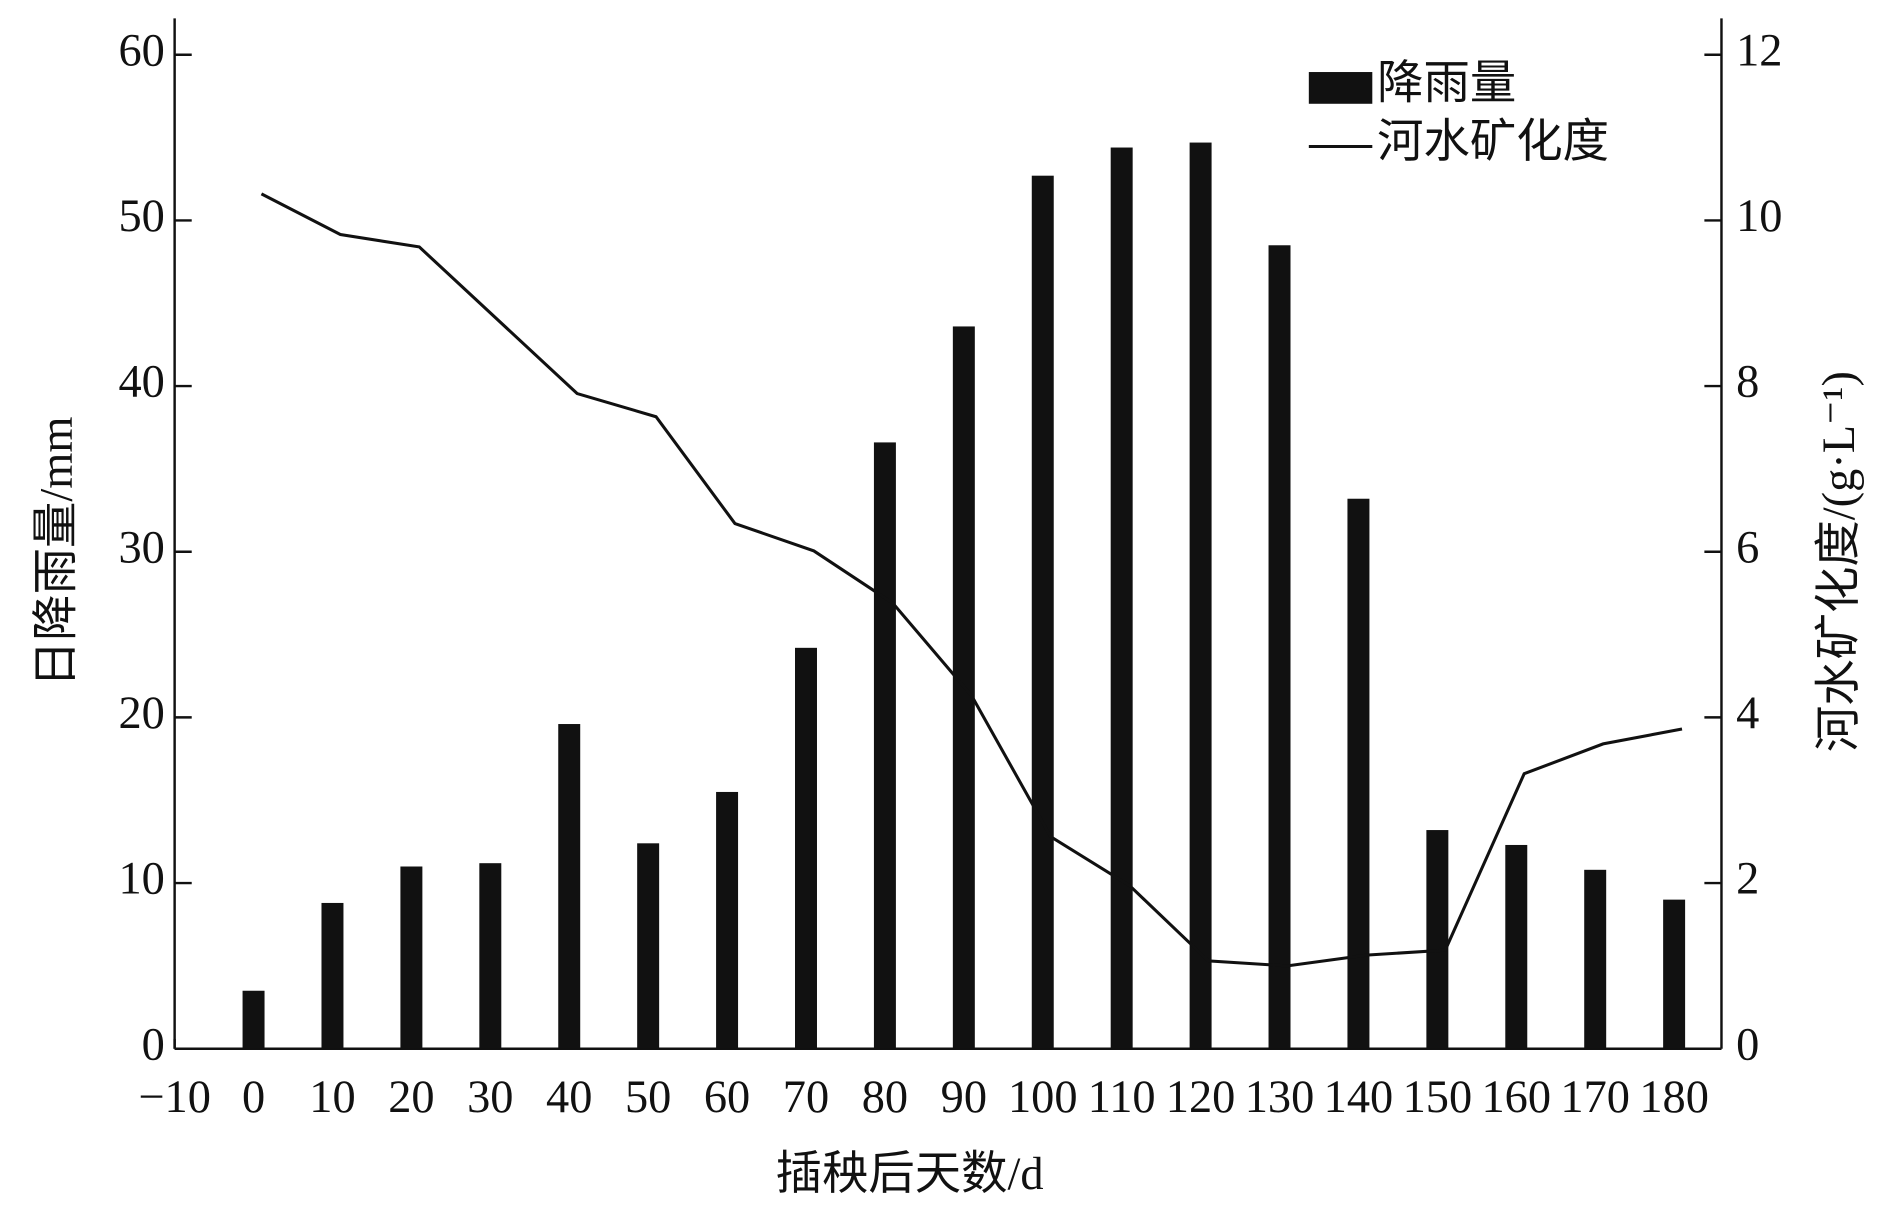 The image size is (1890, 1205). What do you see at coordinates (57, 552) in the screenshot?
I see `y-axis-label: 日降雨量/mm` at bounding box center [57, 552].